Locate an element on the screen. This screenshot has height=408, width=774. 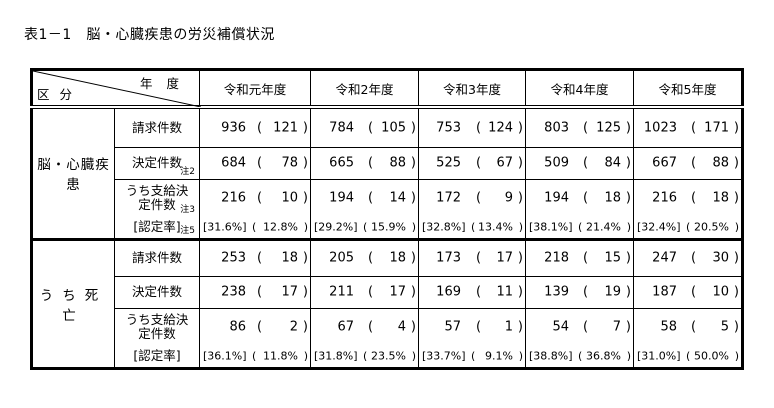
primary-value: 54 is located at coordinates (560, 327).